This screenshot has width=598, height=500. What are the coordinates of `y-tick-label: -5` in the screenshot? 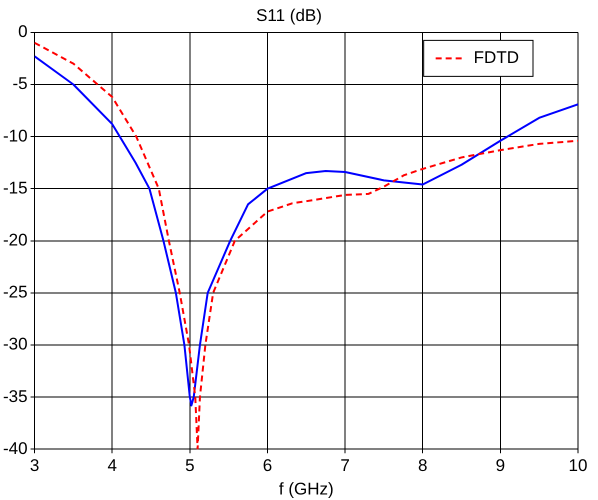 It's located at (20, 84).